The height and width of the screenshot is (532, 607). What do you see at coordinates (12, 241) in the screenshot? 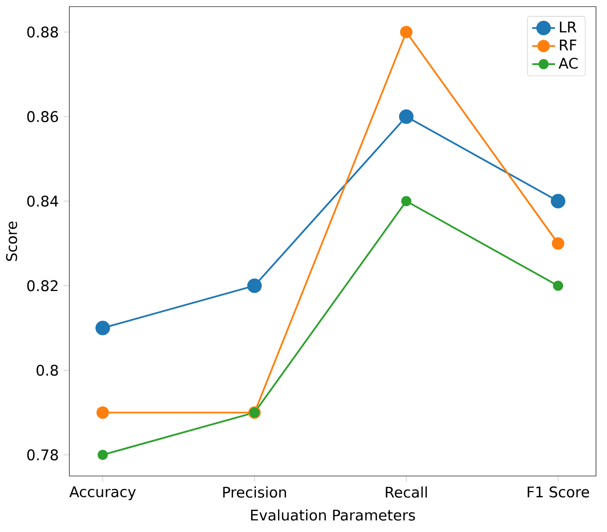
I see `y-axis-title: Score` at bounding box center [12, 241].